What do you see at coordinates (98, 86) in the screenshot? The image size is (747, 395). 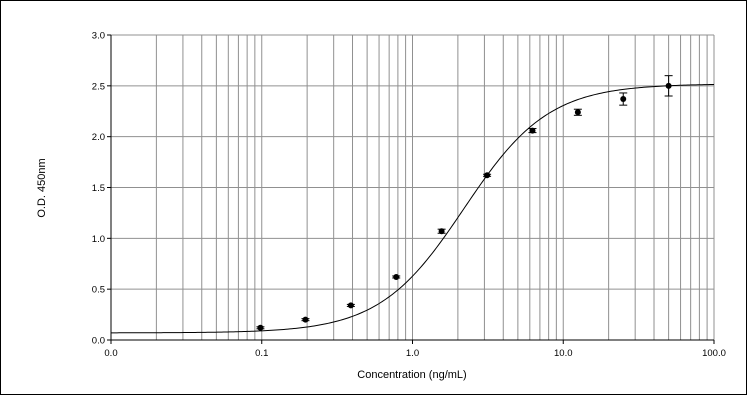 I see `y-tick-label: 2.5` at bounding box center [98, 86].